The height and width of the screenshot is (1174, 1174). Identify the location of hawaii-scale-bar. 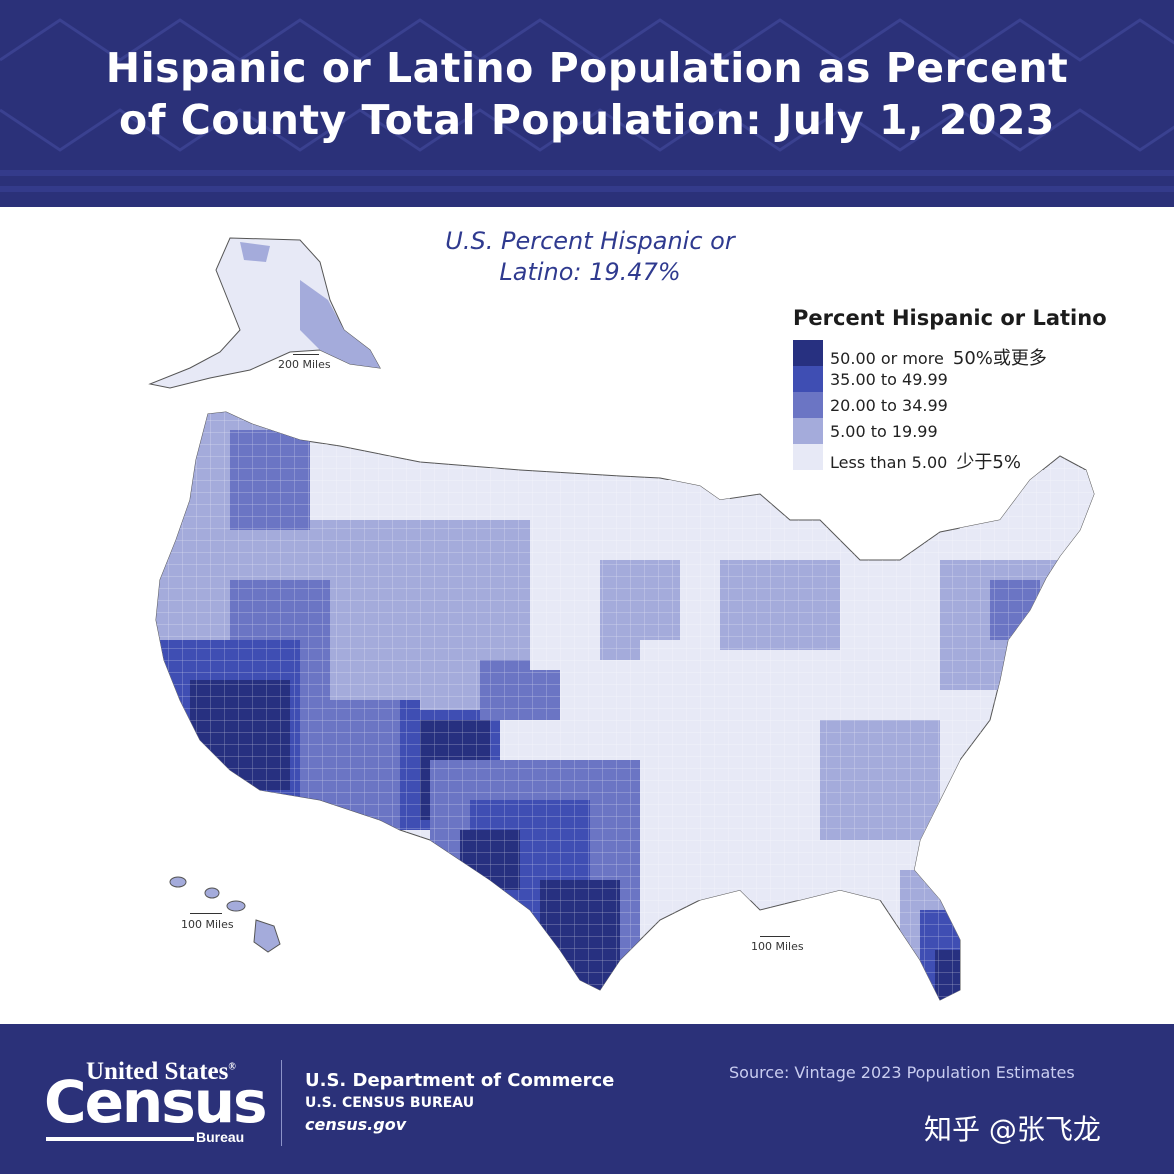
(206, 913).